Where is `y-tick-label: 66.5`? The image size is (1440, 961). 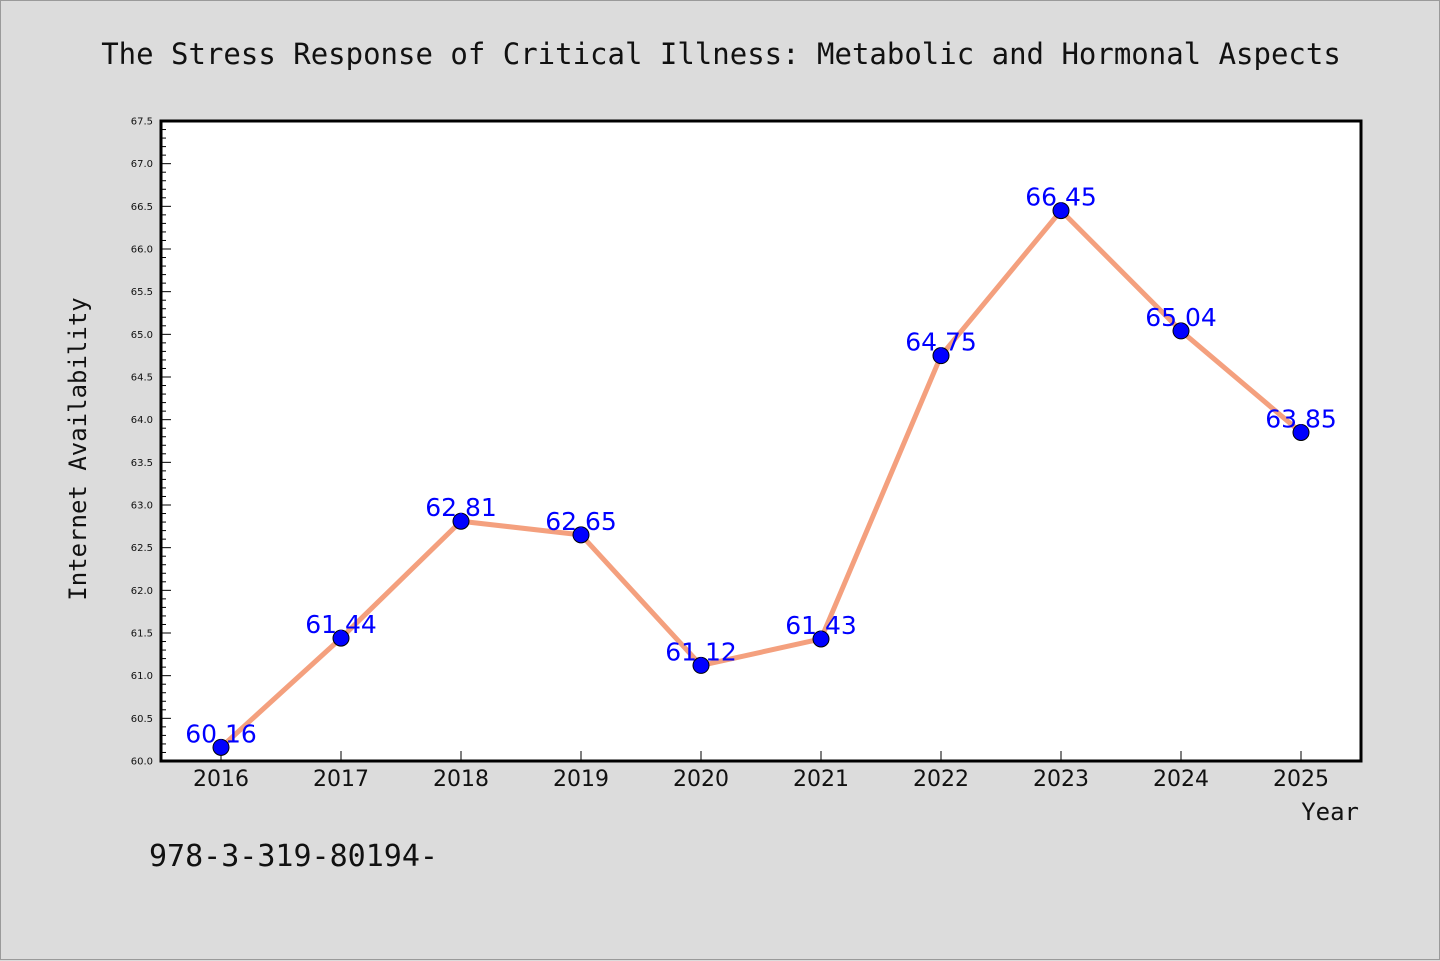 y-tick-label: 66.5 is located at coordinates (142, 207).